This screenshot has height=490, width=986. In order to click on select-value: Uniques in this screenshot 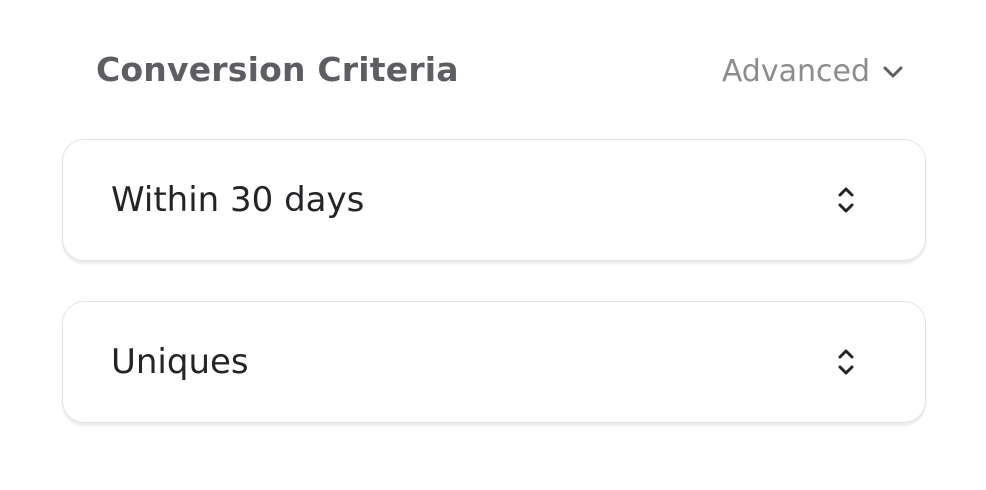, I will do `click(180, 362)`.